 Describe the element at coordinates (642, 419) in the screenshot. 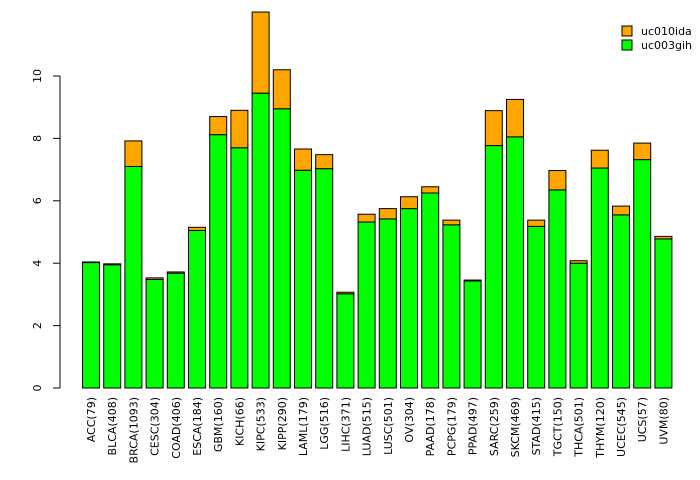

I see `x-tick-label: UCS(57)` at that location.